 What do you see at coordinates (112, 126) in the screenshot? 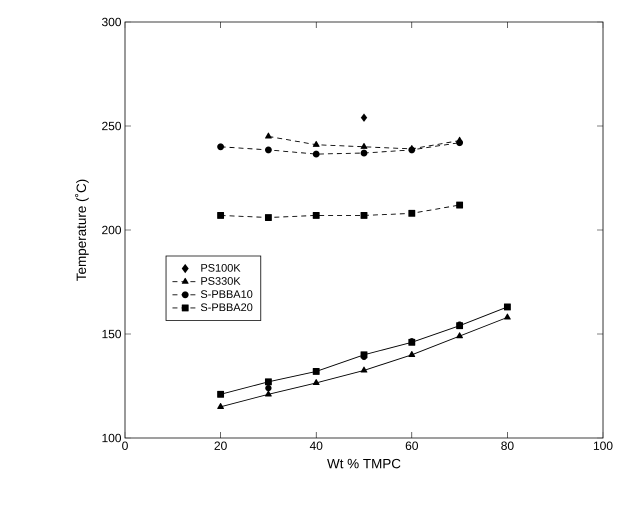
I see `y-tick-label: 250` at bounding box center [112, 126].